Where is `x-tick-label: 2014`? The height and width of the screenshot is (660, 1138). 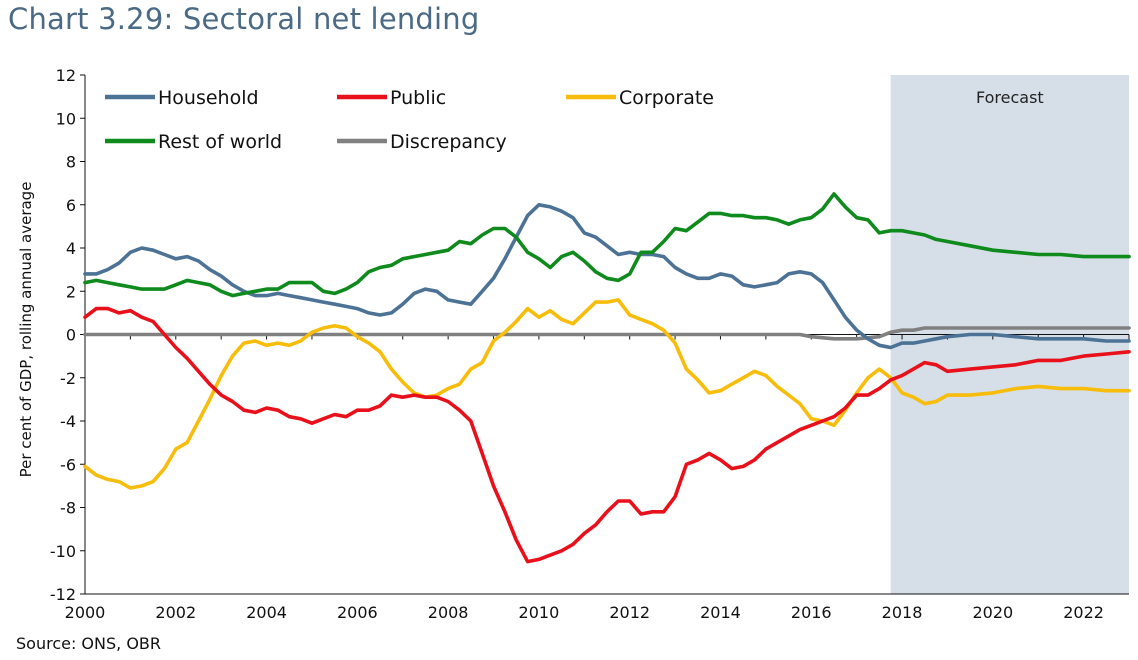
x-tick-label: 2014 is located at coordinates (720, 612).